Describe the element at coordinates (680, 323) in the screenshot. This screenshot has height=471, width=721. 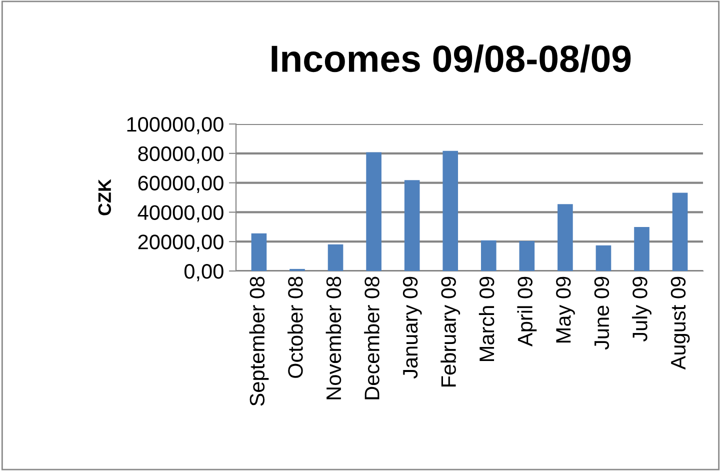
I see `x-tick-label: August 09` at that location.